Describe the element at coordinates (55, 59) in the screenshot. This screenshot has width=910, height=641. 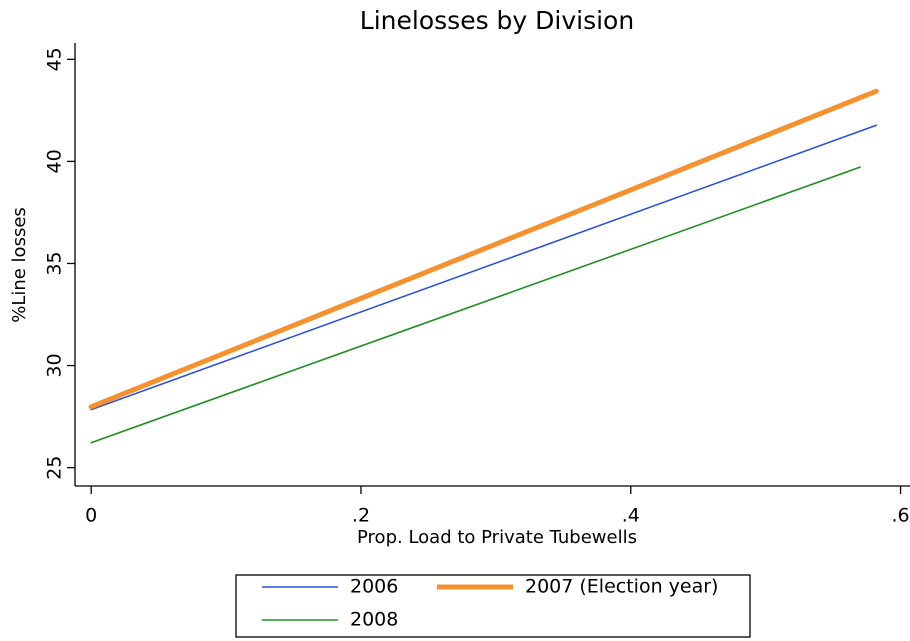
I see `y-tick-label: 45` at that location.